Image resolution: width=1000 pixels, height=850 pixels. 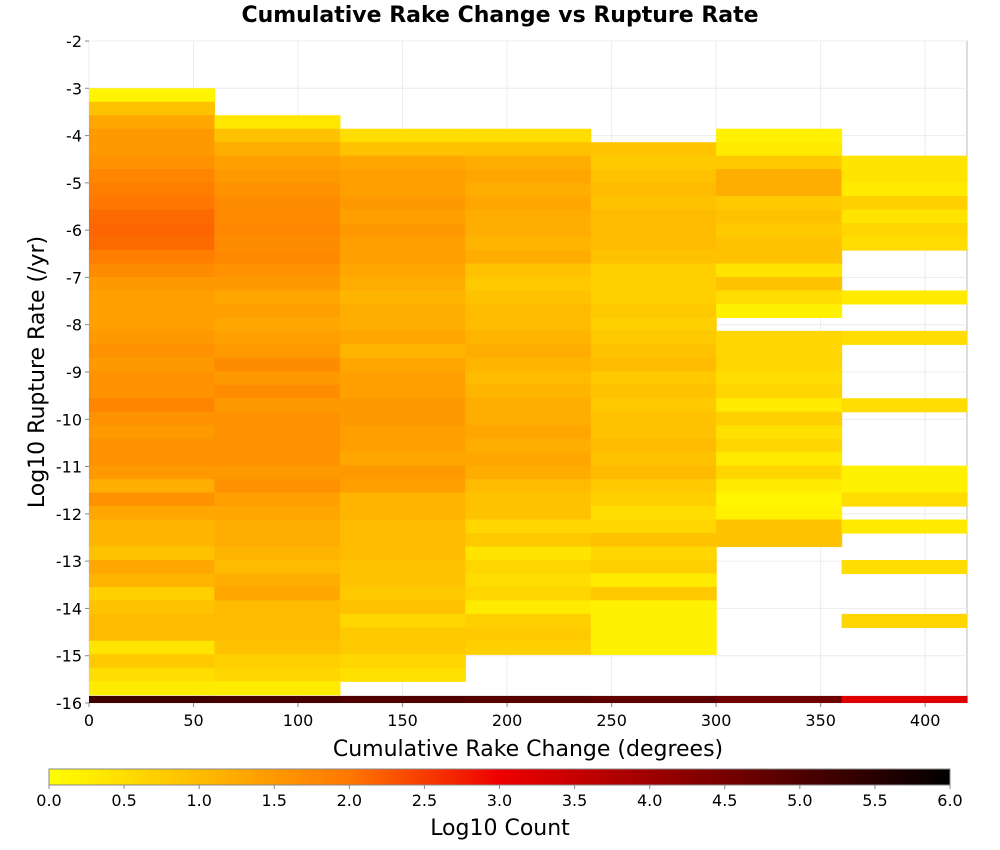 I want to click on colorbar-tick-label: 1.0, so click(x=198, y=800).